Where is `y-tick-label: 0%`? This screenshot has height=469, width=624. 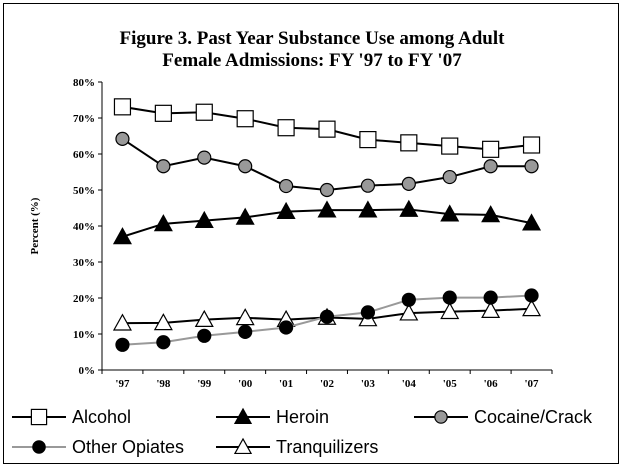
y-tick-label: 0% is located at coordinates (87, 371).